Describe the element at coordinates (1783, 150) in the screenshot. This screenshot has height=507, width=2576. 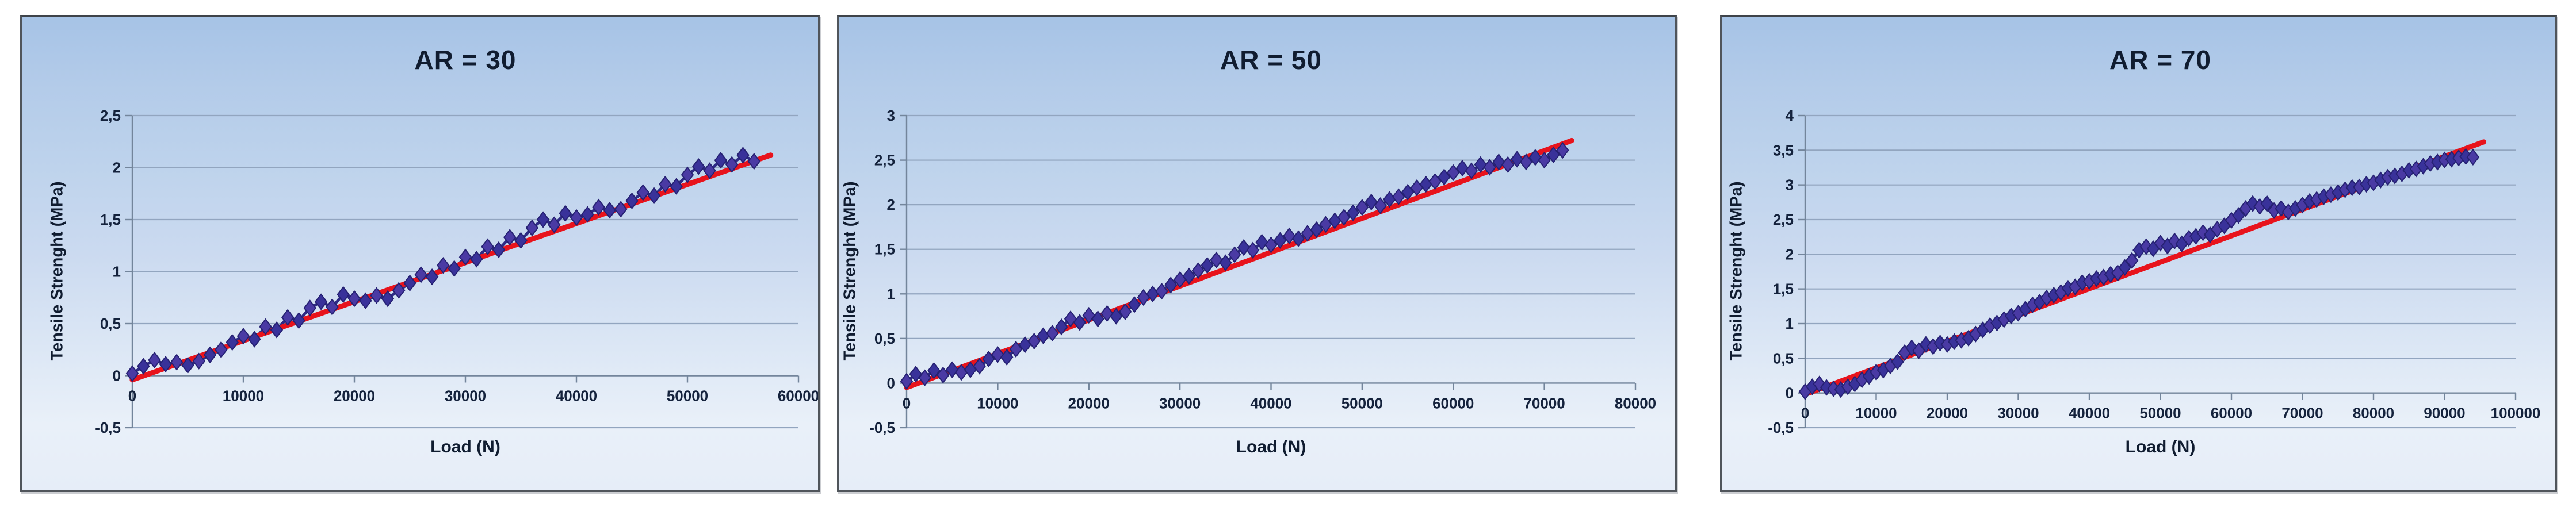
I see `y-tick-label: 3,5` at that location.